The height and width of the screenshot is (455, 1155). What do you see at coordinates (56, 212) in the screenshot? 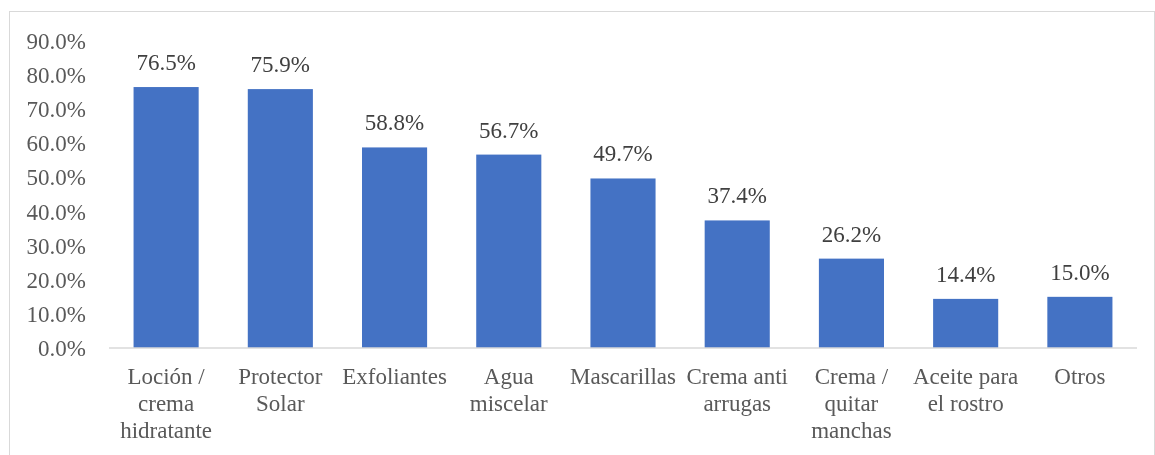
I see `y-tick-label: 40.0%` at bounding box center [56, 212].